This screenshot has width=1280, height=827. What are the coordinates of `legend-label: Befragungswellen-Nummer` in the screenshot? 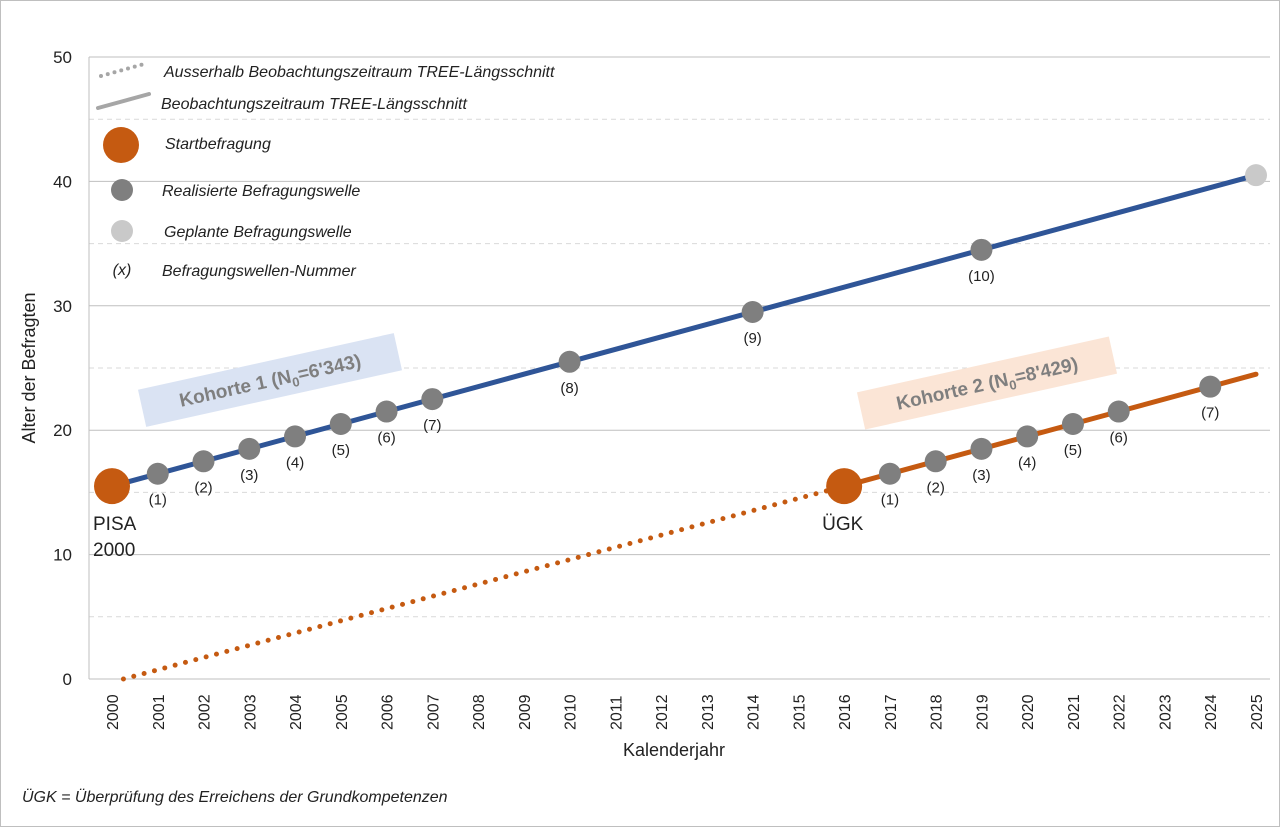 It's located at (259, 271).